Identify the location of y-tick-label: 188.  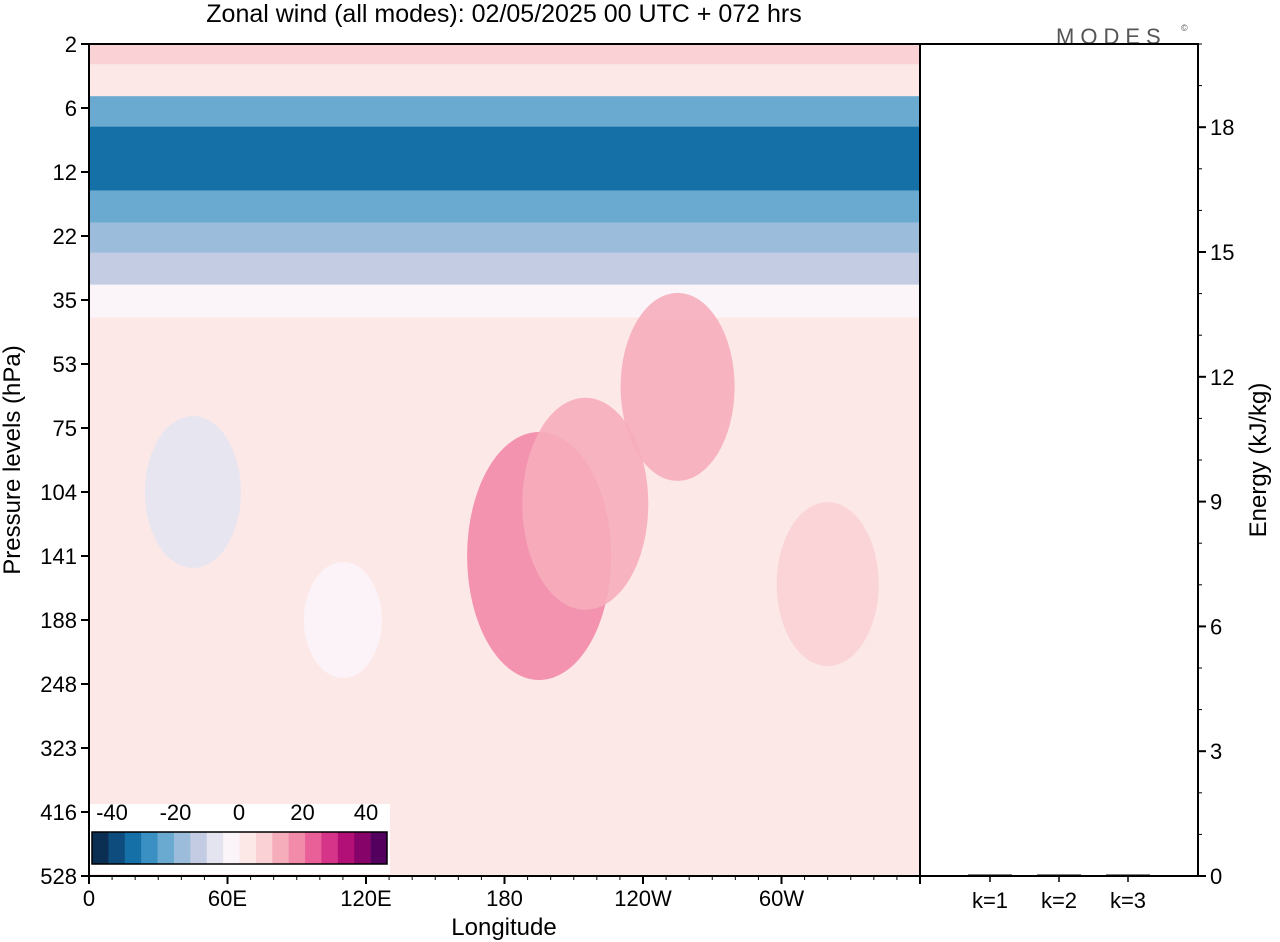
(58, 620).